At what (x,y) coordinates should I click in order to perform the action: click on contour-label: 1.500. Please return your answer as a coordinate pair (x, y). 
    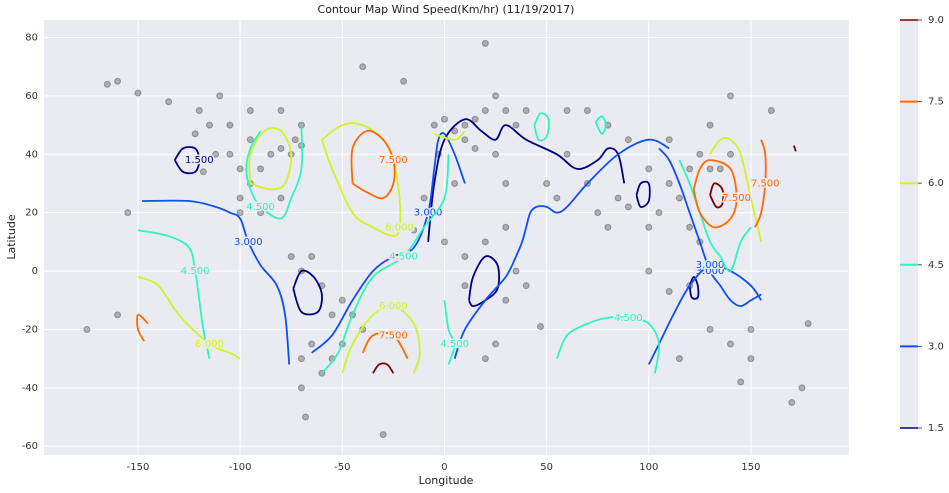
    Looking at the image, I should click on (199, 160).